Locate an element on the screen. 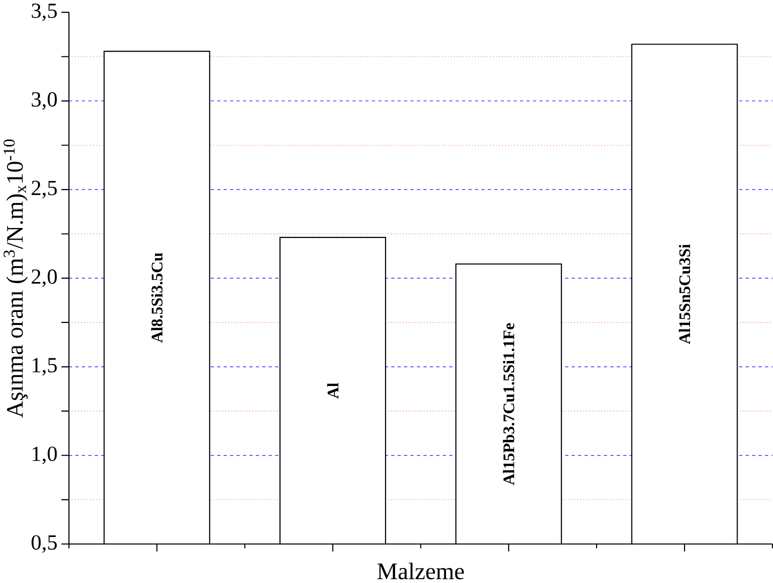 The width and height of the screenshot is (773, 583). y-tick-label: 2,5 is located at coordinates (44, 189).